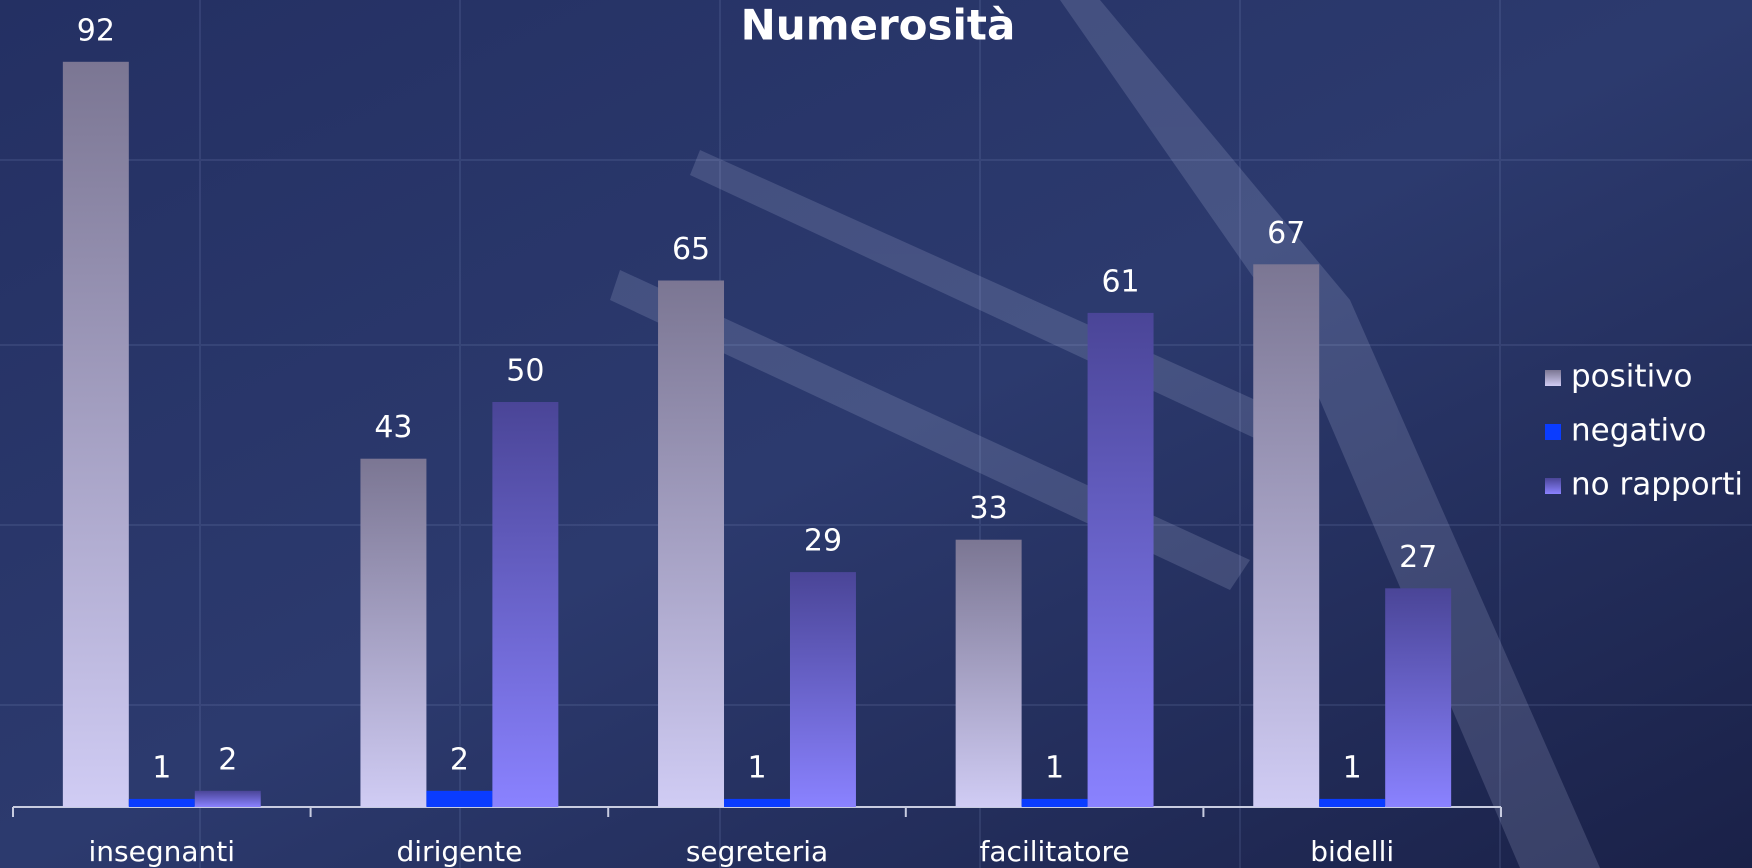 Image resolution: width=1752 pixels, height=868 pixels. Describe the element at coordinates (757, 851) in the screenshot. I see `x-tick-label: segreteria` at that location.